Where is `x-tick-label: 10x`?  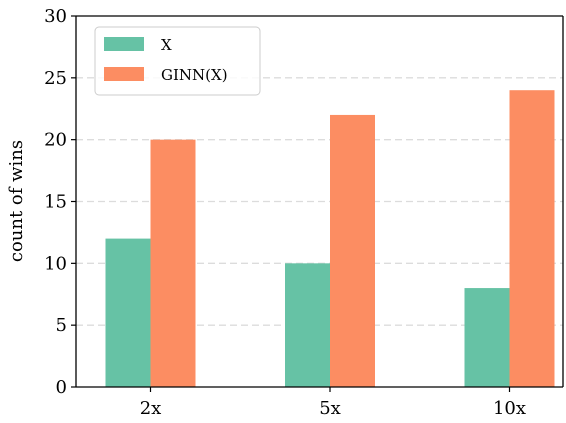 x-tick-label: 10x is located at coordinates (509, 408).